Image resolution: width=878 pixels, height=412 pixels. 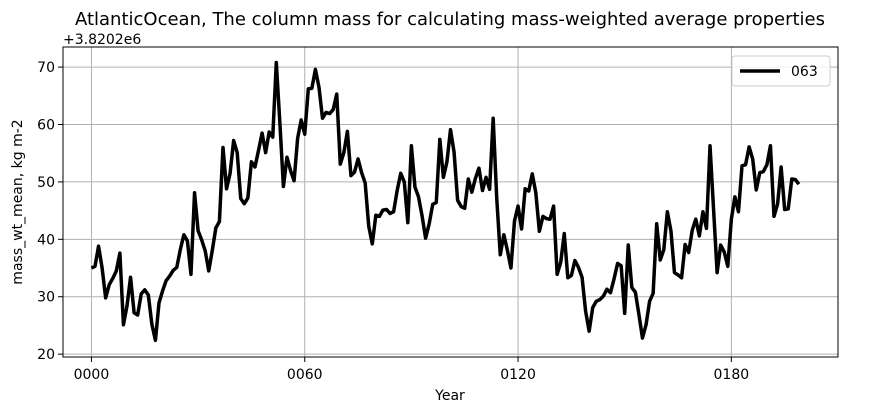 I want to click on y-tick-label: 50, so click(x=46, y=183).